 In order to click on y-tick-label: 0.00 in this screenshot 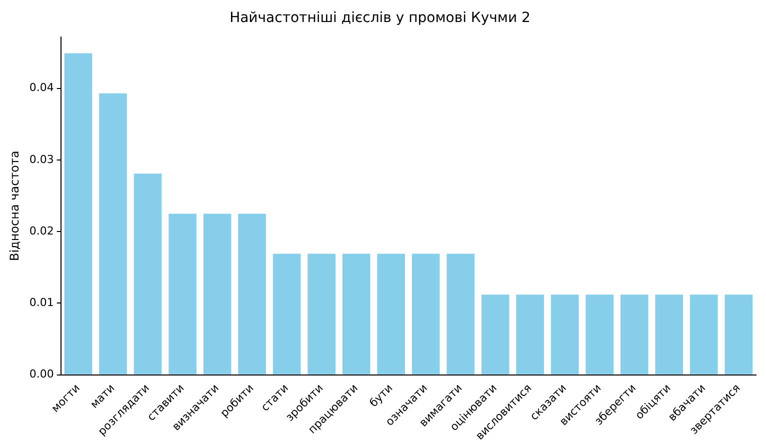, I will do `click(41, 374)`.